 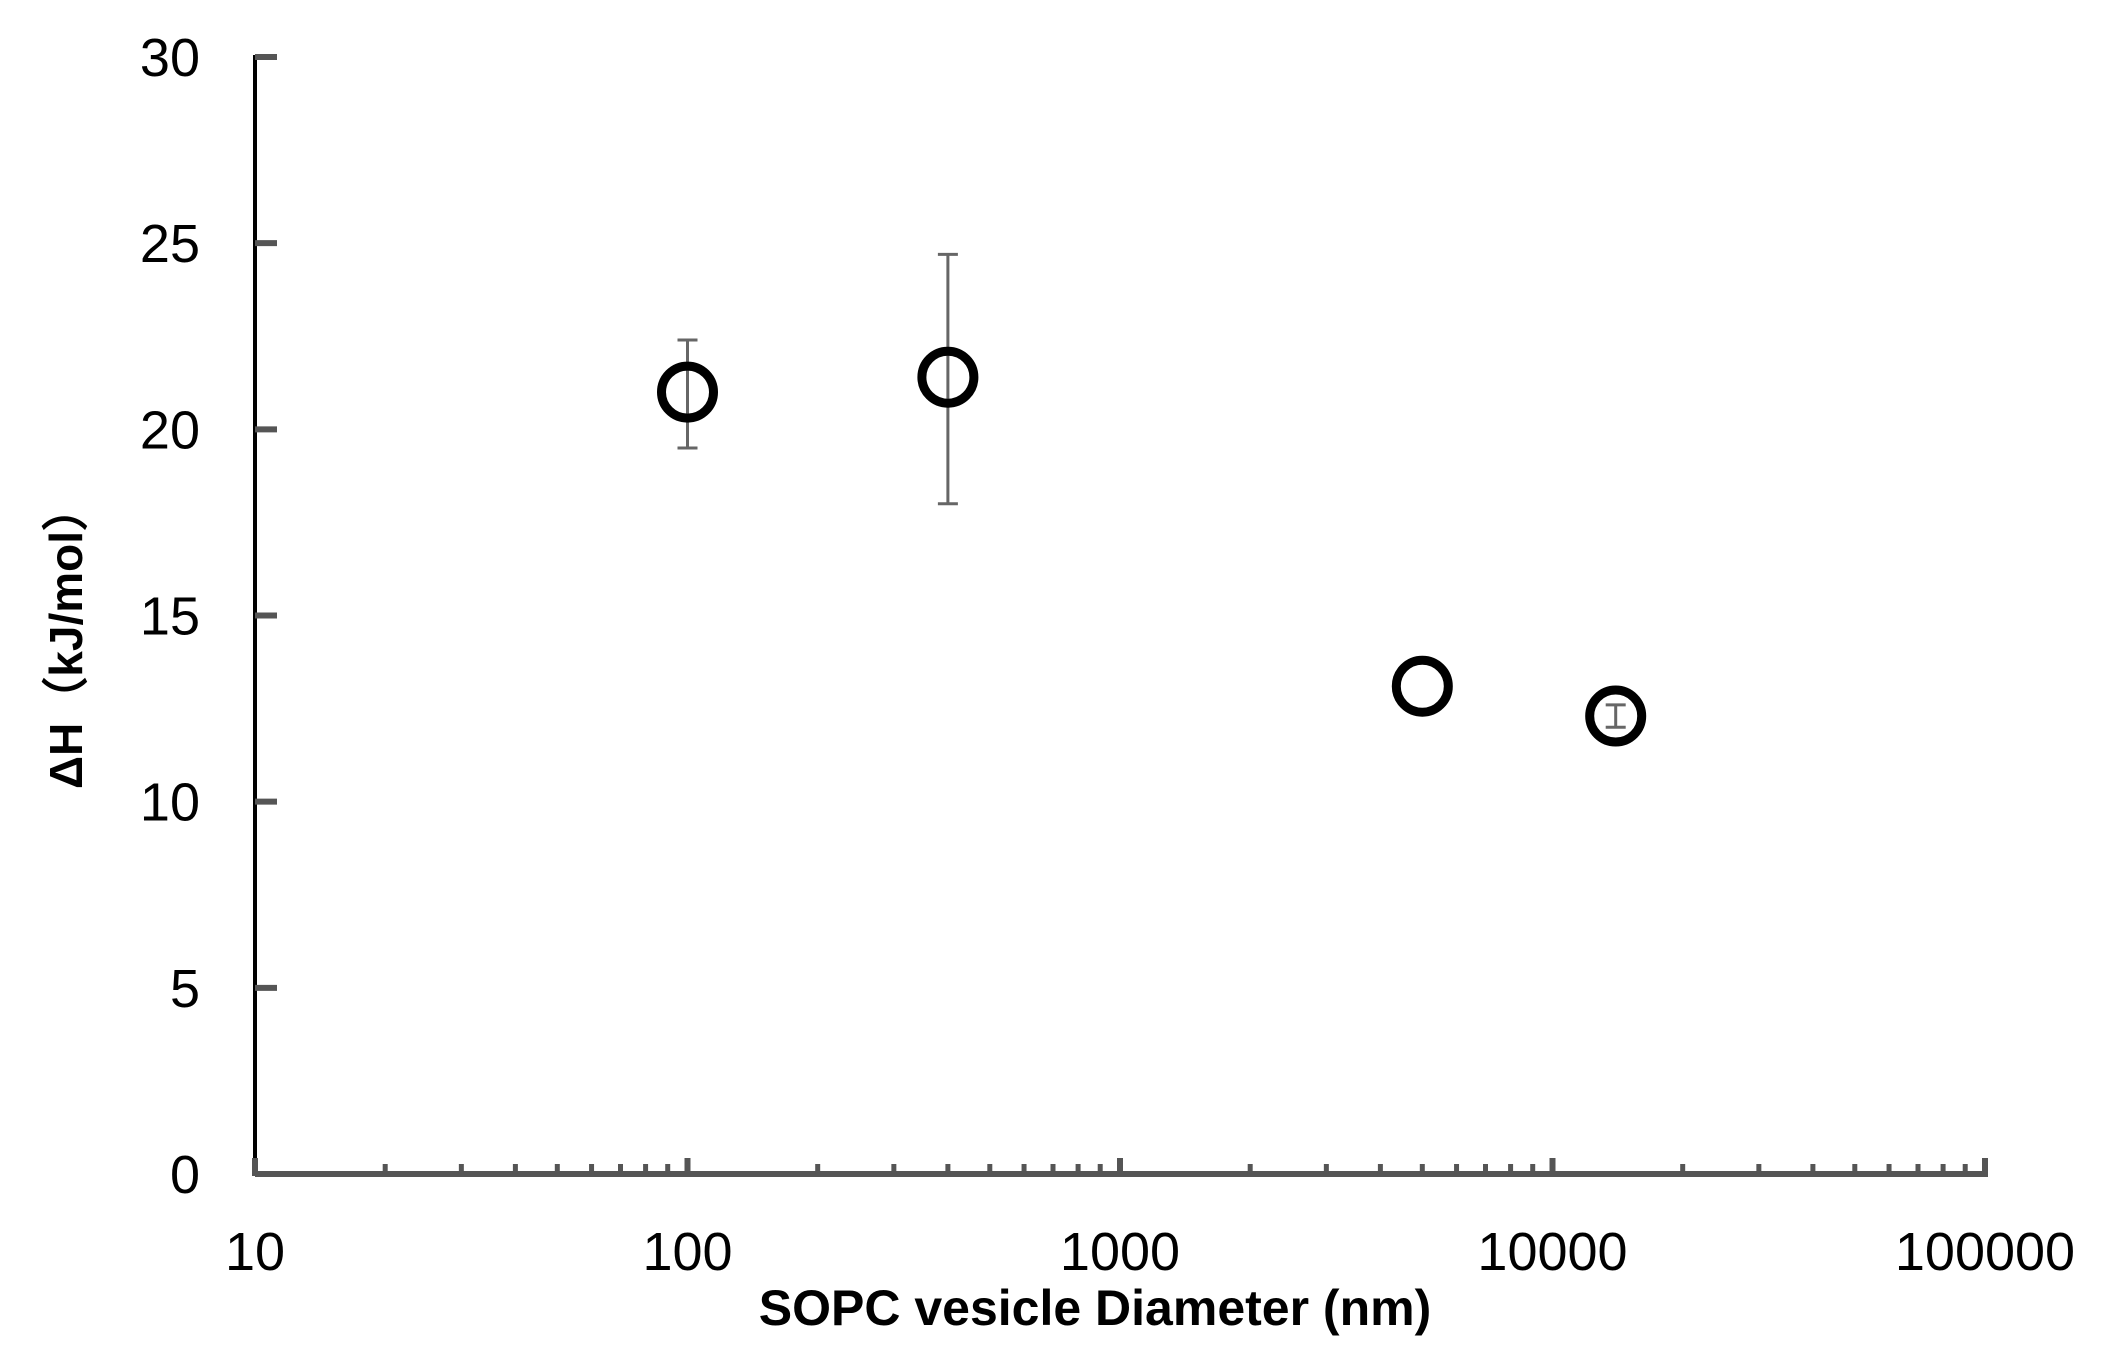 What do you see at coordinates (170, 430) in the screenshot?
I see `y-tick-label: 20` at bounding box center [170, 430].